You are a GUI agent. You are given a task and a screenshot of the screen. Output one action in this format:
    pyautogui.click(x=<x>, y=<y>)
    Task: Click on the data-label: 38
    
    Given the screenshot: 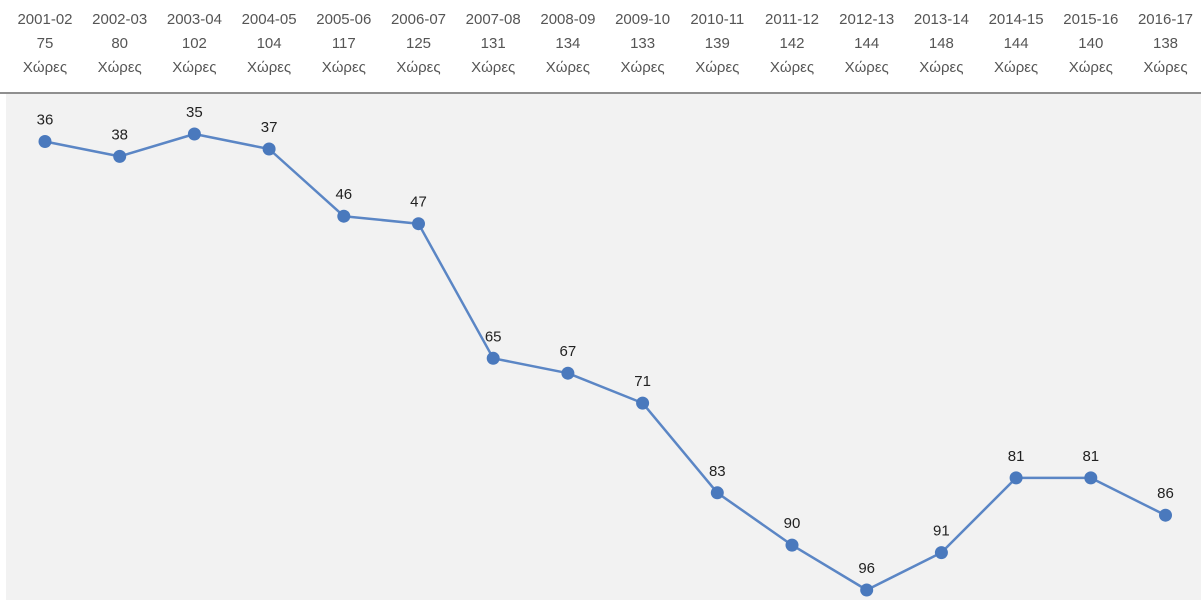 What is the action you would take?
    pyautogui.click(x=119, y=134)
    